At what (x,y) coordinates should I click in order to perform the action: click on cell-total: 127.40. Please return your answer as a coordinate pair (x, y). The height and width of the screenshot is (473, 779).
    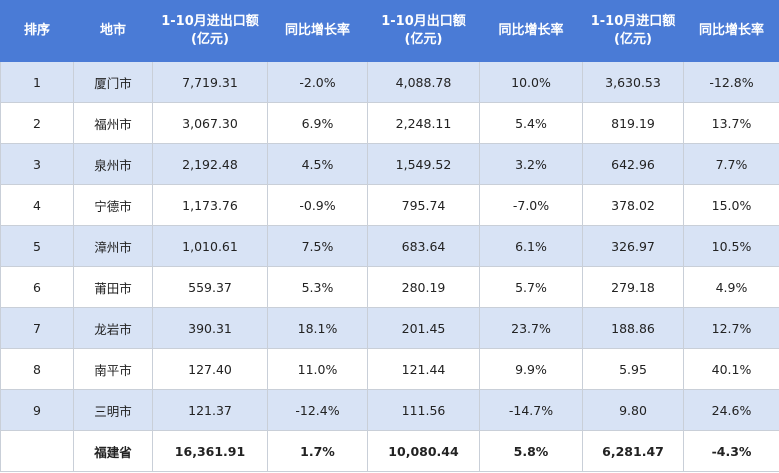
    Looking at the image, I should click on (210, 369).